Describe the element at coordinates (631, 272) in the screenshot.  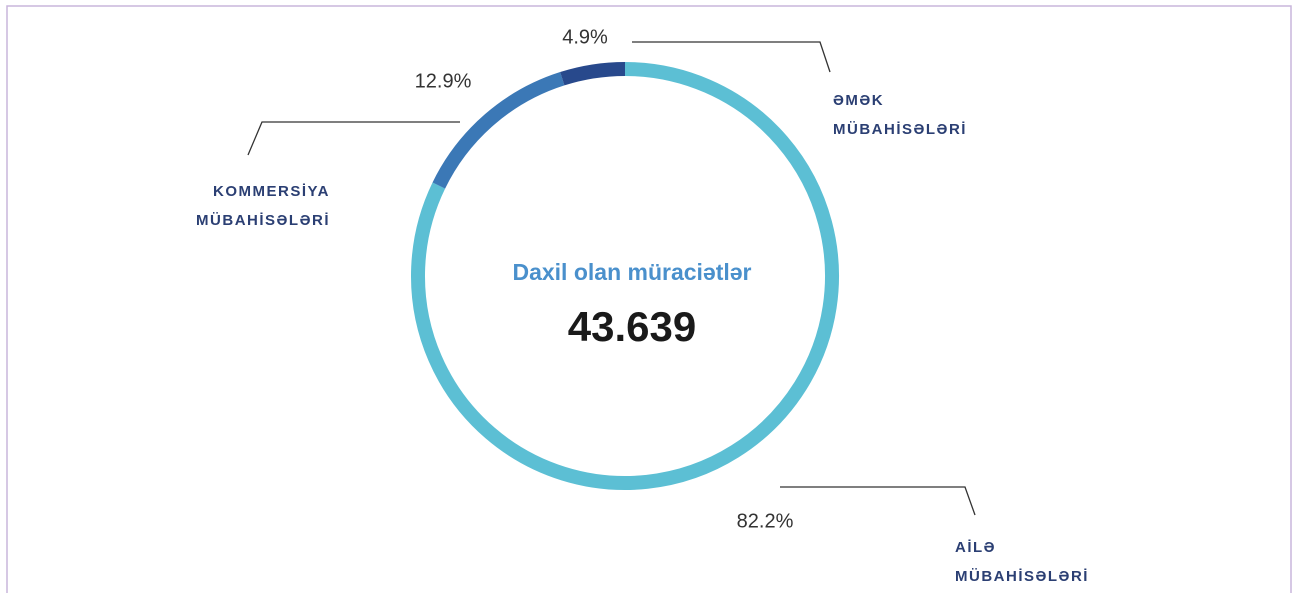
I see `center-title: Daxil olan müraciətlər` at that location.